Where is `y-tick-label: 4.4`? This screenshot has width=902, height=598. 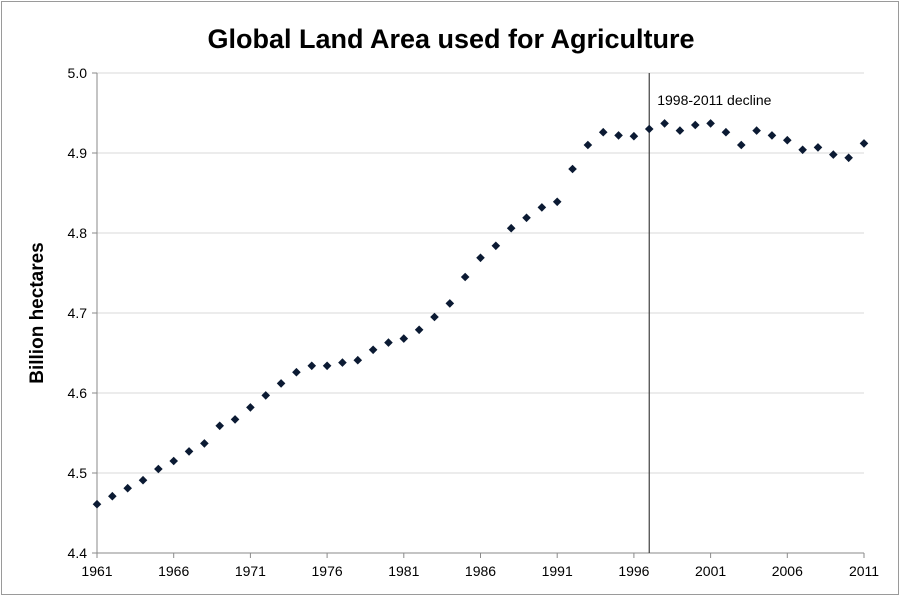
y-tick-label: 4.4 is located at coordinates (78, 553).